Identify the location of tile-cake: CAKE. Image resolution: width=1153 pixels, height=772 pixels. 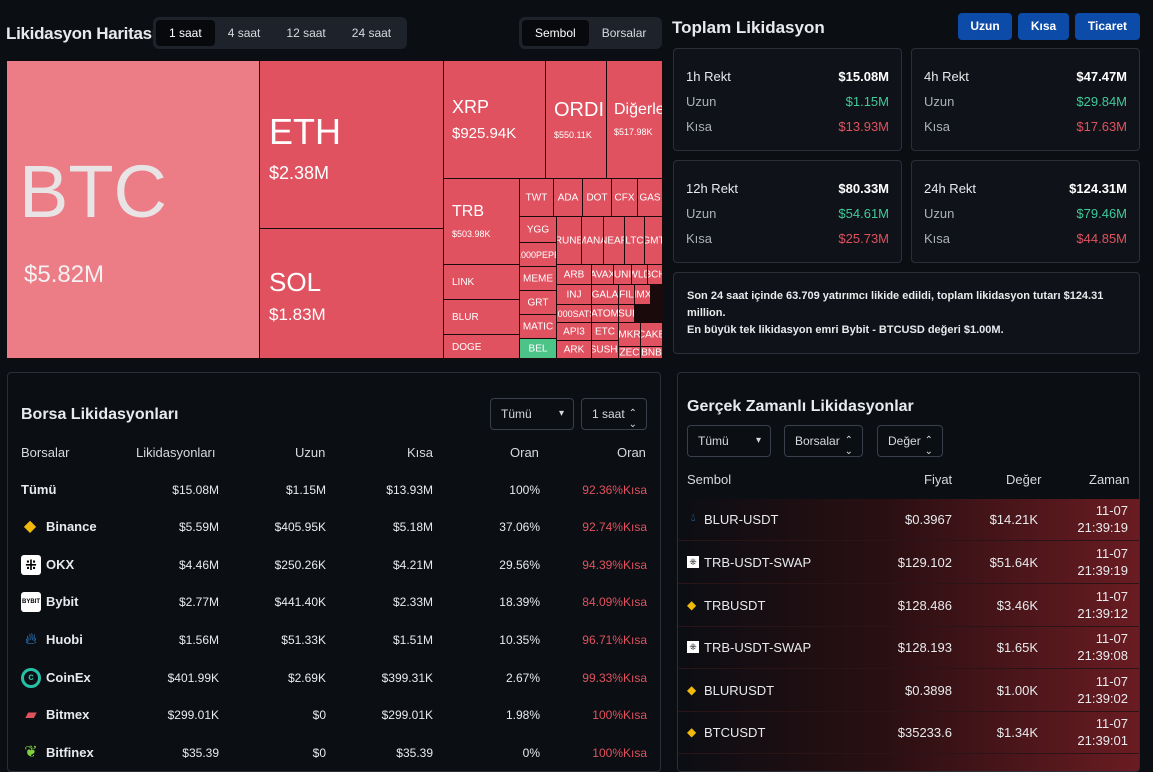
(652, 335).